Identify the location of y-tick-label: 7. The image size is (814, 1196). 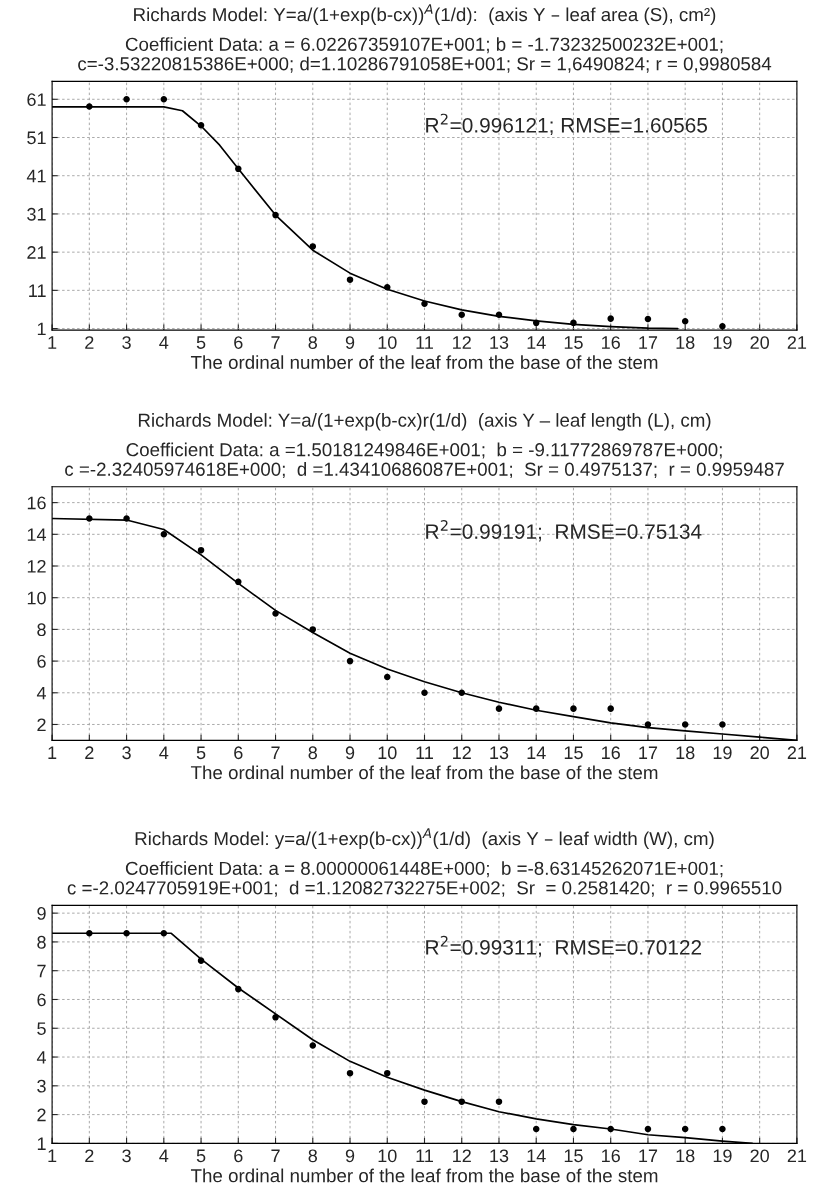
(41, 971).